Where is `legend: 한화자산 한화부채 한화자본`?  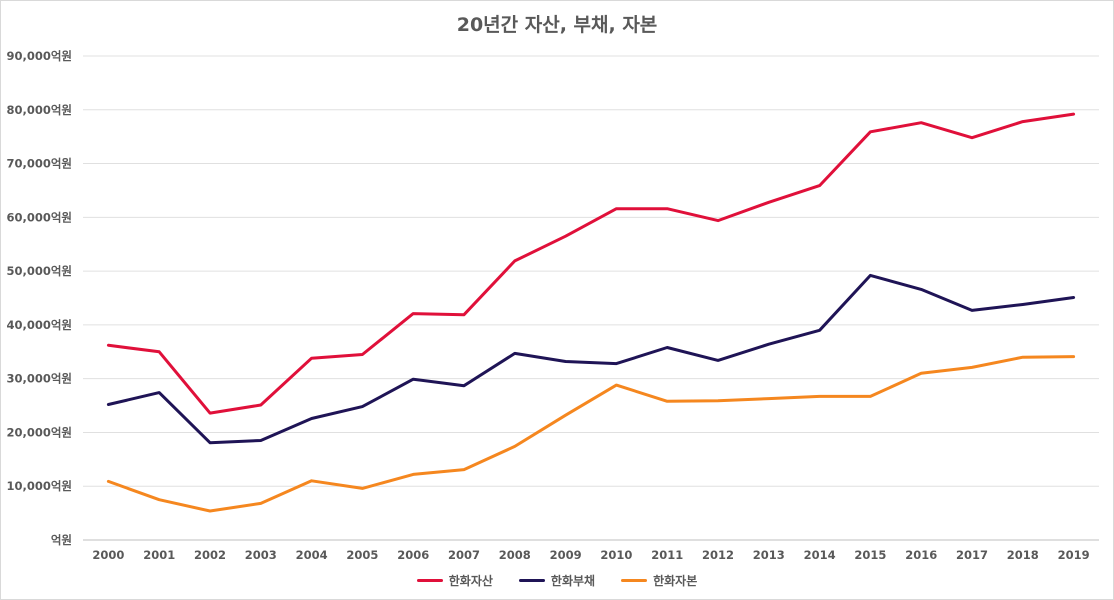 legend: 한화자산 한화부채 한화자본 is located at coordinates (557, 580).